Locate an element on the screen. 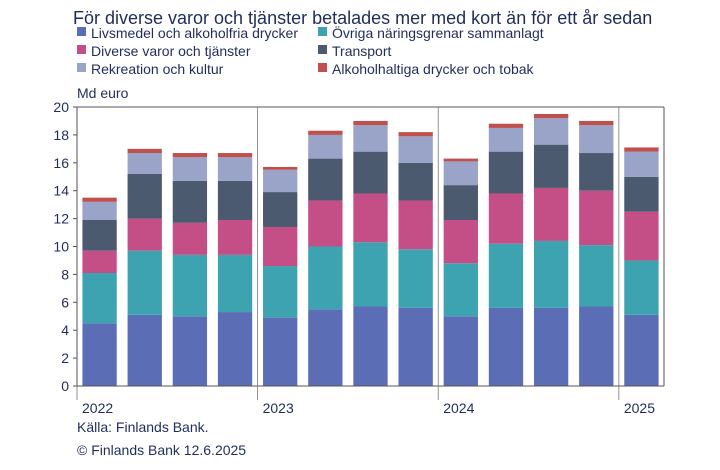  copyright-note: © Finlands Bank 12.6.2025 is located at coordinates (161, 450).